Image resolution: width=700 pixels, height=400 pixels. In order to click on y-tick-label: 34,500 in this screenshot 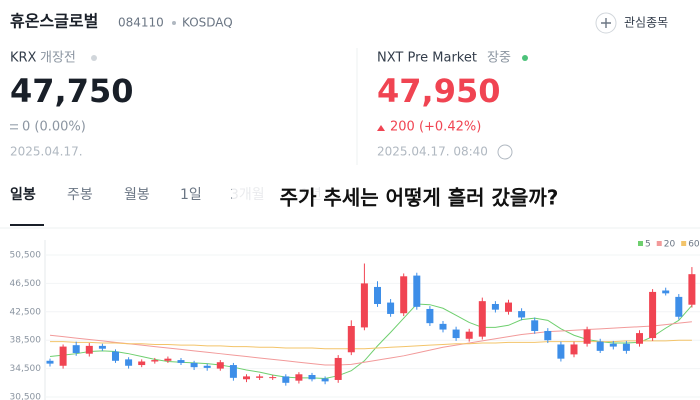, I will do `click(26, 369)`.